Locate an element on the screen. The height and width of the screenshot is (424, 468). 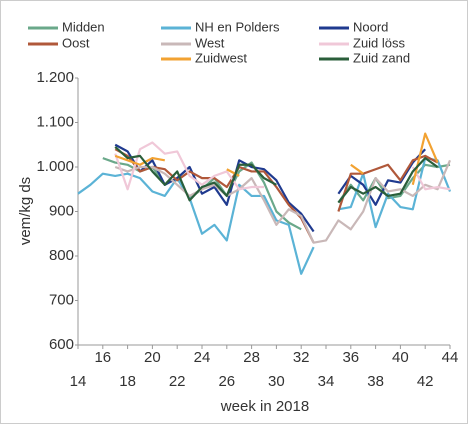
x-tick-label: 24 is located at coordinates (202, 357).